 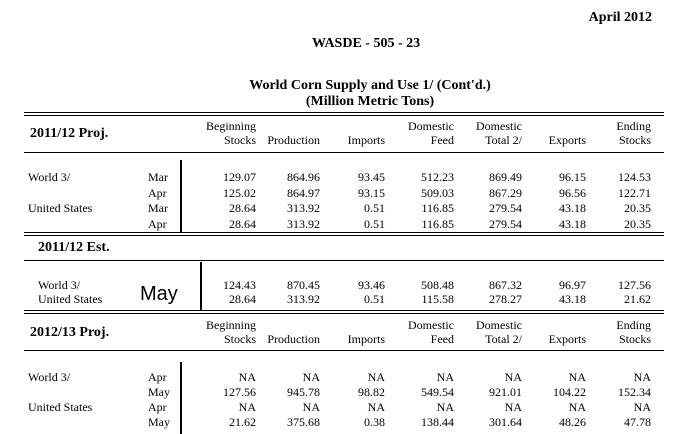 What do you see at coordinates (572, 177) in the screenshot?
I see `table-cell: 96.15` at bounding box center [572, 177].